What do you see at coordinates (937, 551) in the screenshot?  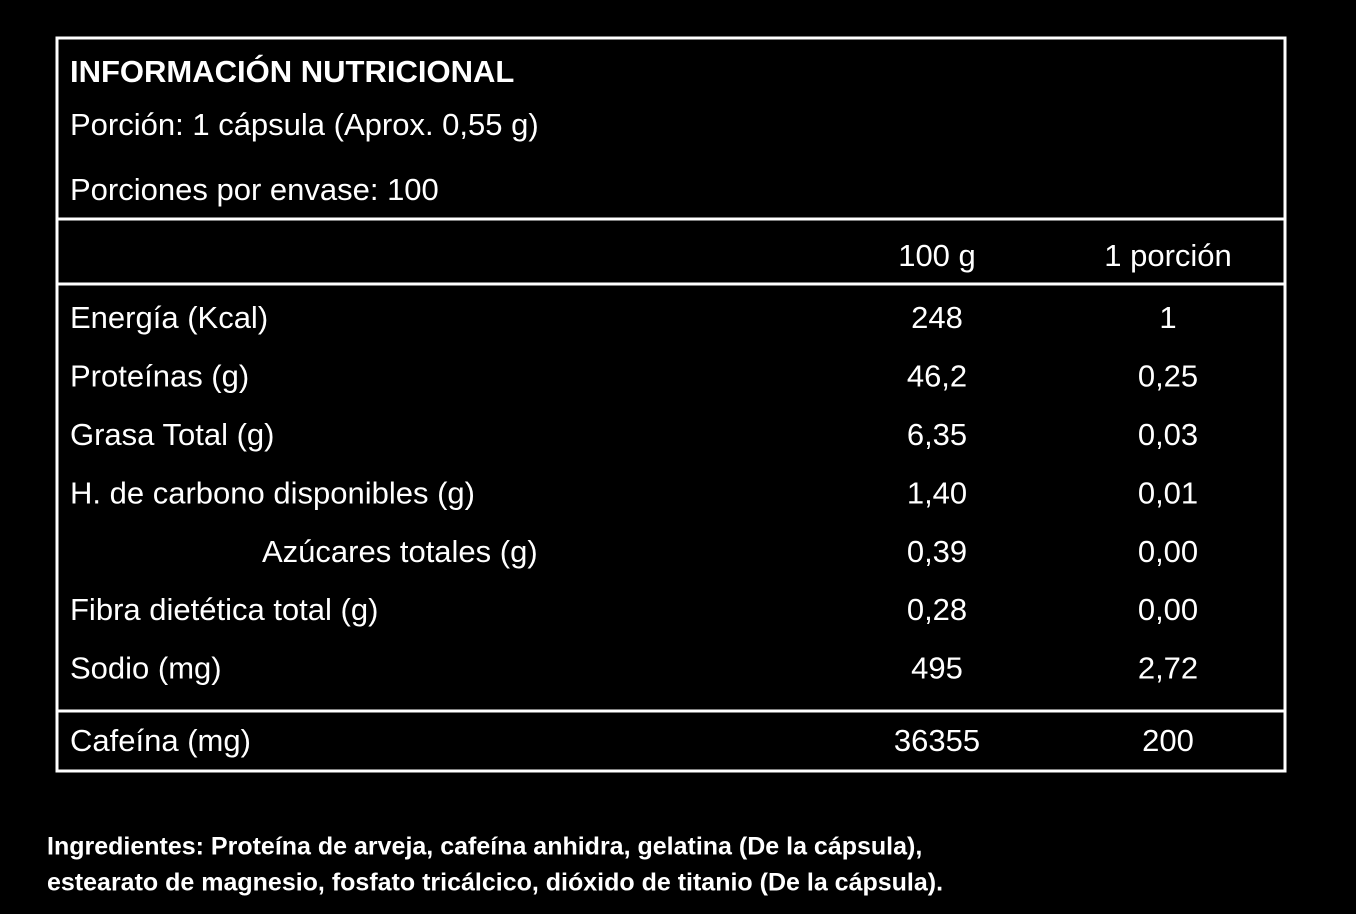 I see `cell-value: 0,39` at bounding box center [937, 551].